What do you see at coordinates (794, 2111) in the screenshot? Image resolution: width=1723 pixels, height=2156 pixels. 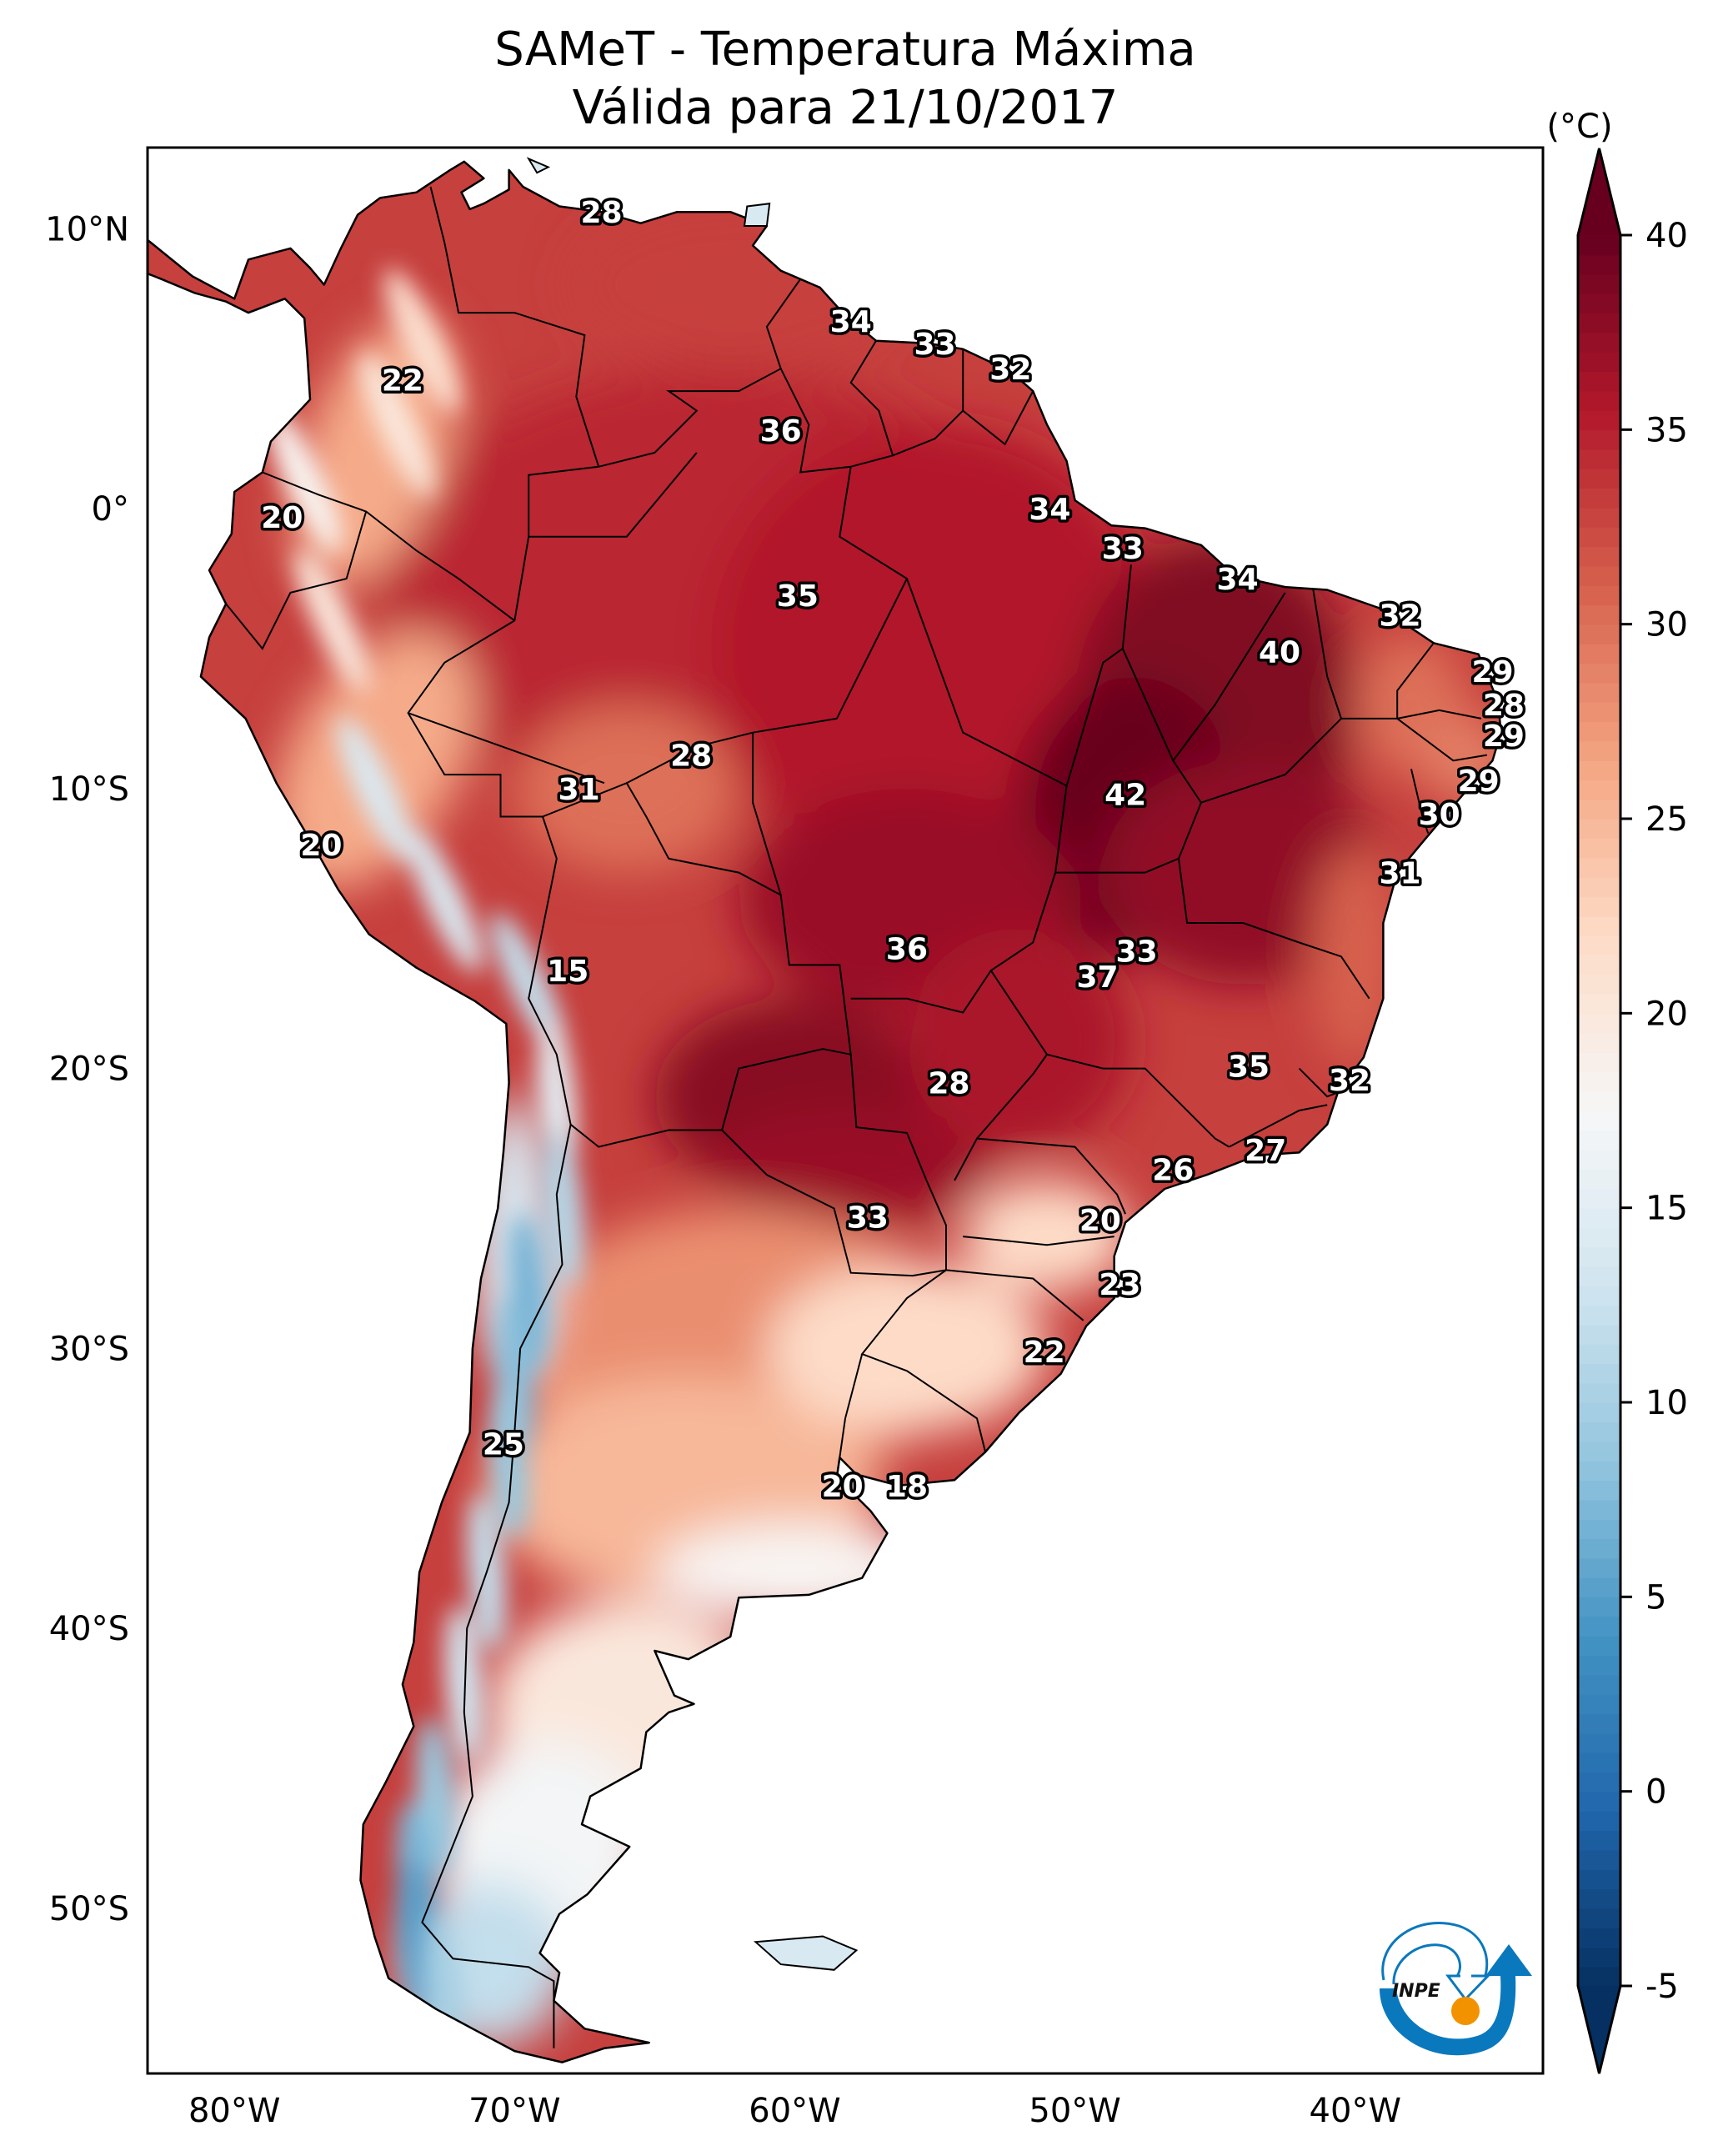 I see `x-axis-ticks: 80°W 70°W 60°W 50°W 40°W` at bounding box center [794, 2111].